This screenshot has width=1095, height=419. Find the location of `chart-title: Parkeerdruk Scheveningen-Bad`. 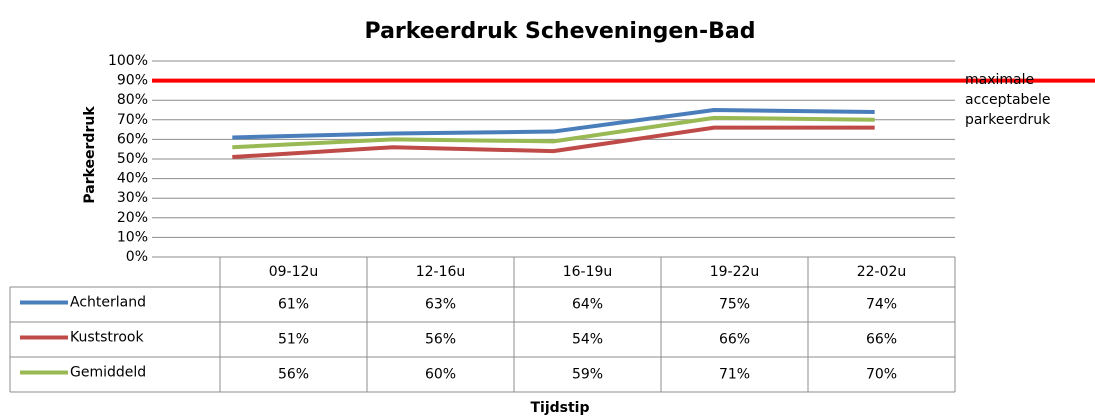

chart-title: Parkeerdruk Scheveningen-Bad is located at coordinates (560, 31).